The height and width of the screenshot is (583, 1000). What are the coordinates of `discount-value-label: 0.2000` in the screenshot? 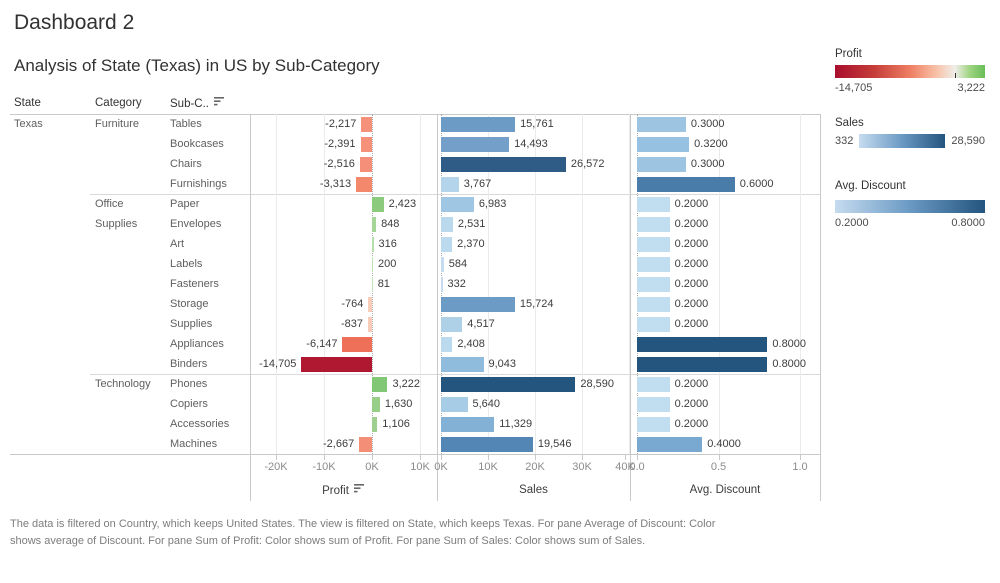 It's located at (691, 404).